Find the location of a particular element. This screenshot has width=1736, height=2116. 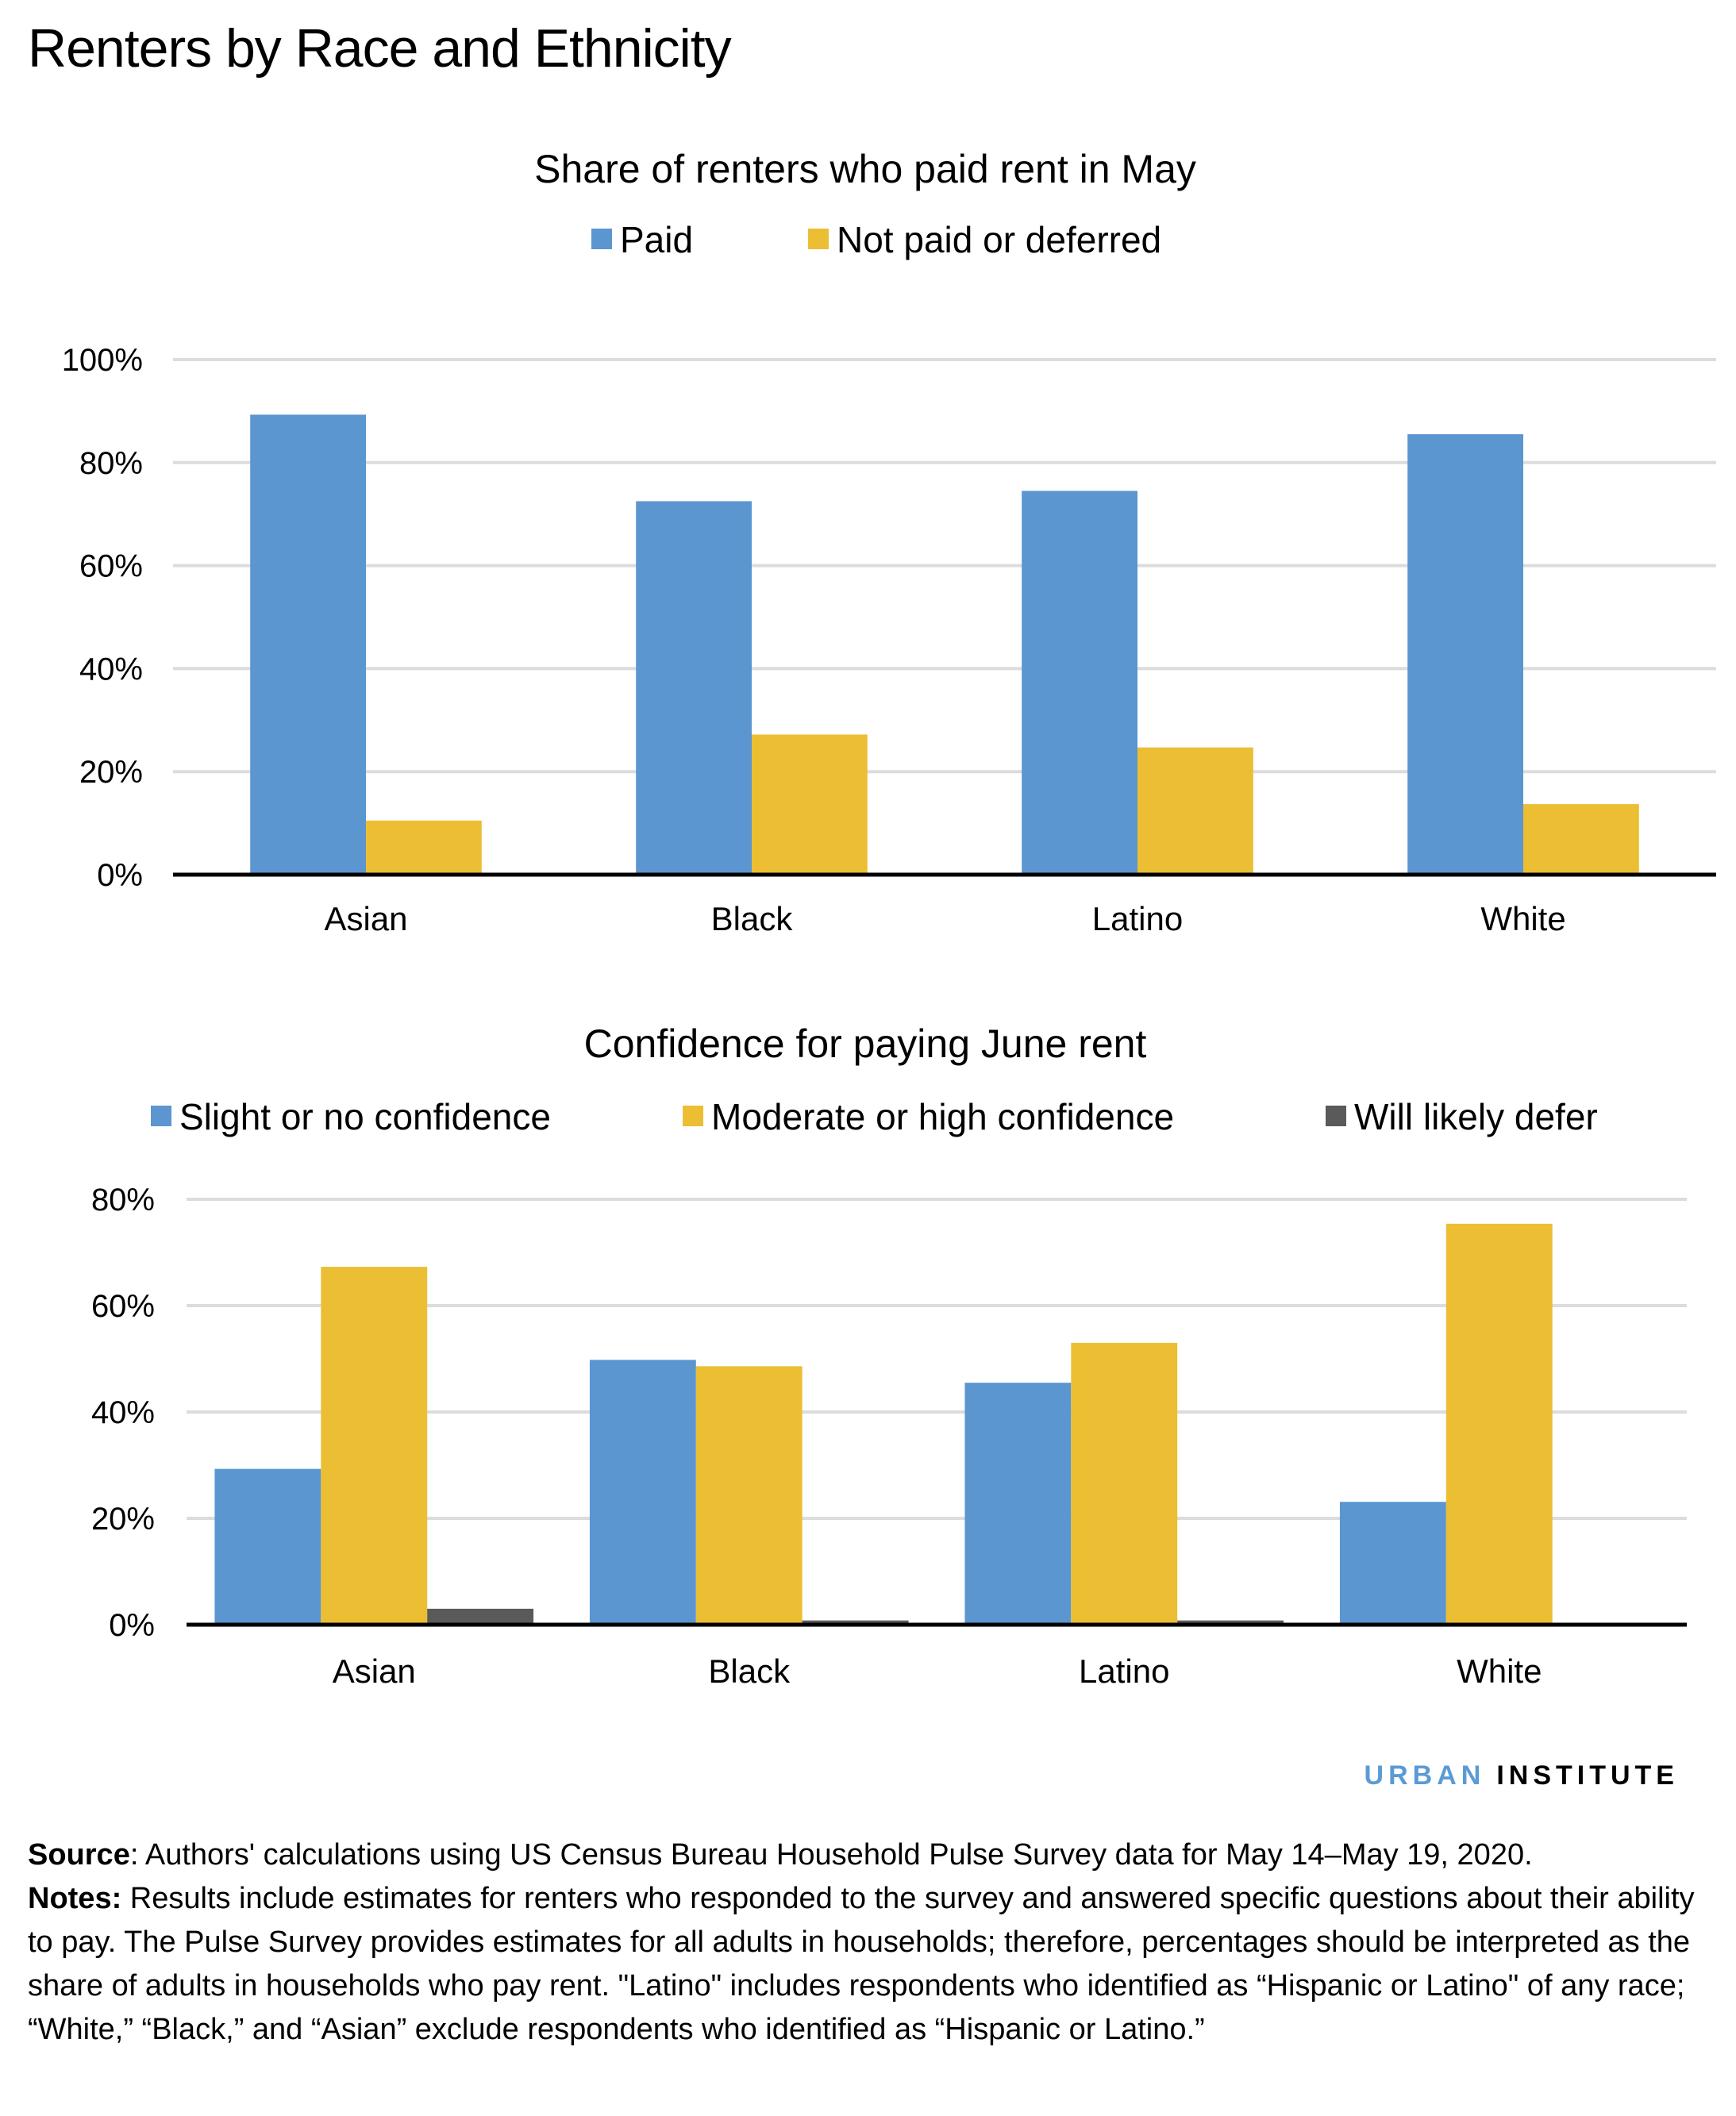

chart-title: Confidence for paying June rent is located at coordinates (866, 1043).